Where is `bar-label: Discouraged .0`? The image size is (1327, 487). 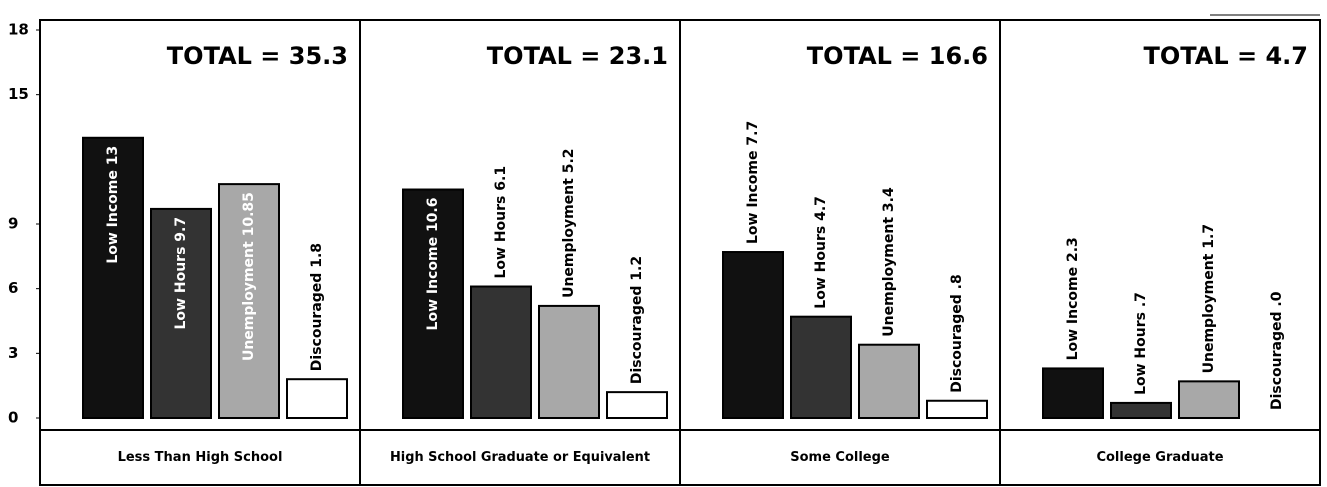 bar-label: Discouraged .0 is located at coordinates (1277, 350).